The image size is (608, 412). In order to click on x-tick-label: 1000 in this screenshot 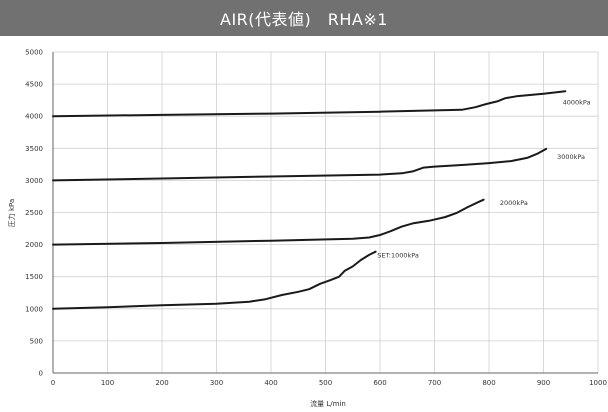, I will do `click(598, 383)`.